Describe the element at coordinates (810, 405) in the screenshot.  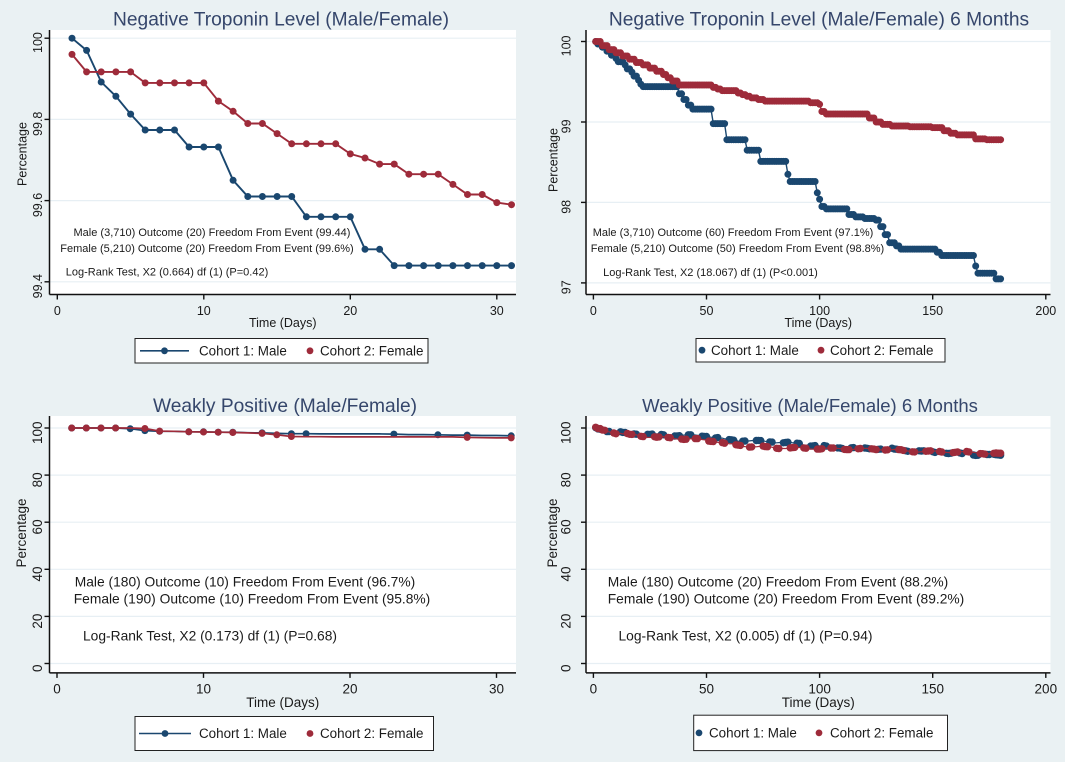
I see `svg-text:Weakly Positive (Male/Female): Weakly Positive (Male/Female) 6 Months` at that location.